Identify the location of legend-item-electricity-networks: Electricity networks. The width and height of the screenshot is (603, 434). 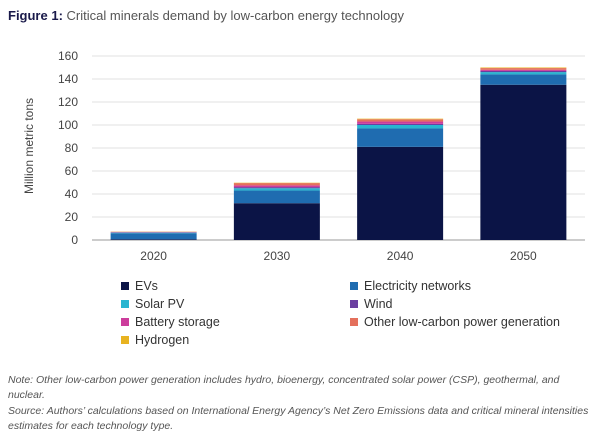
(410, 286).